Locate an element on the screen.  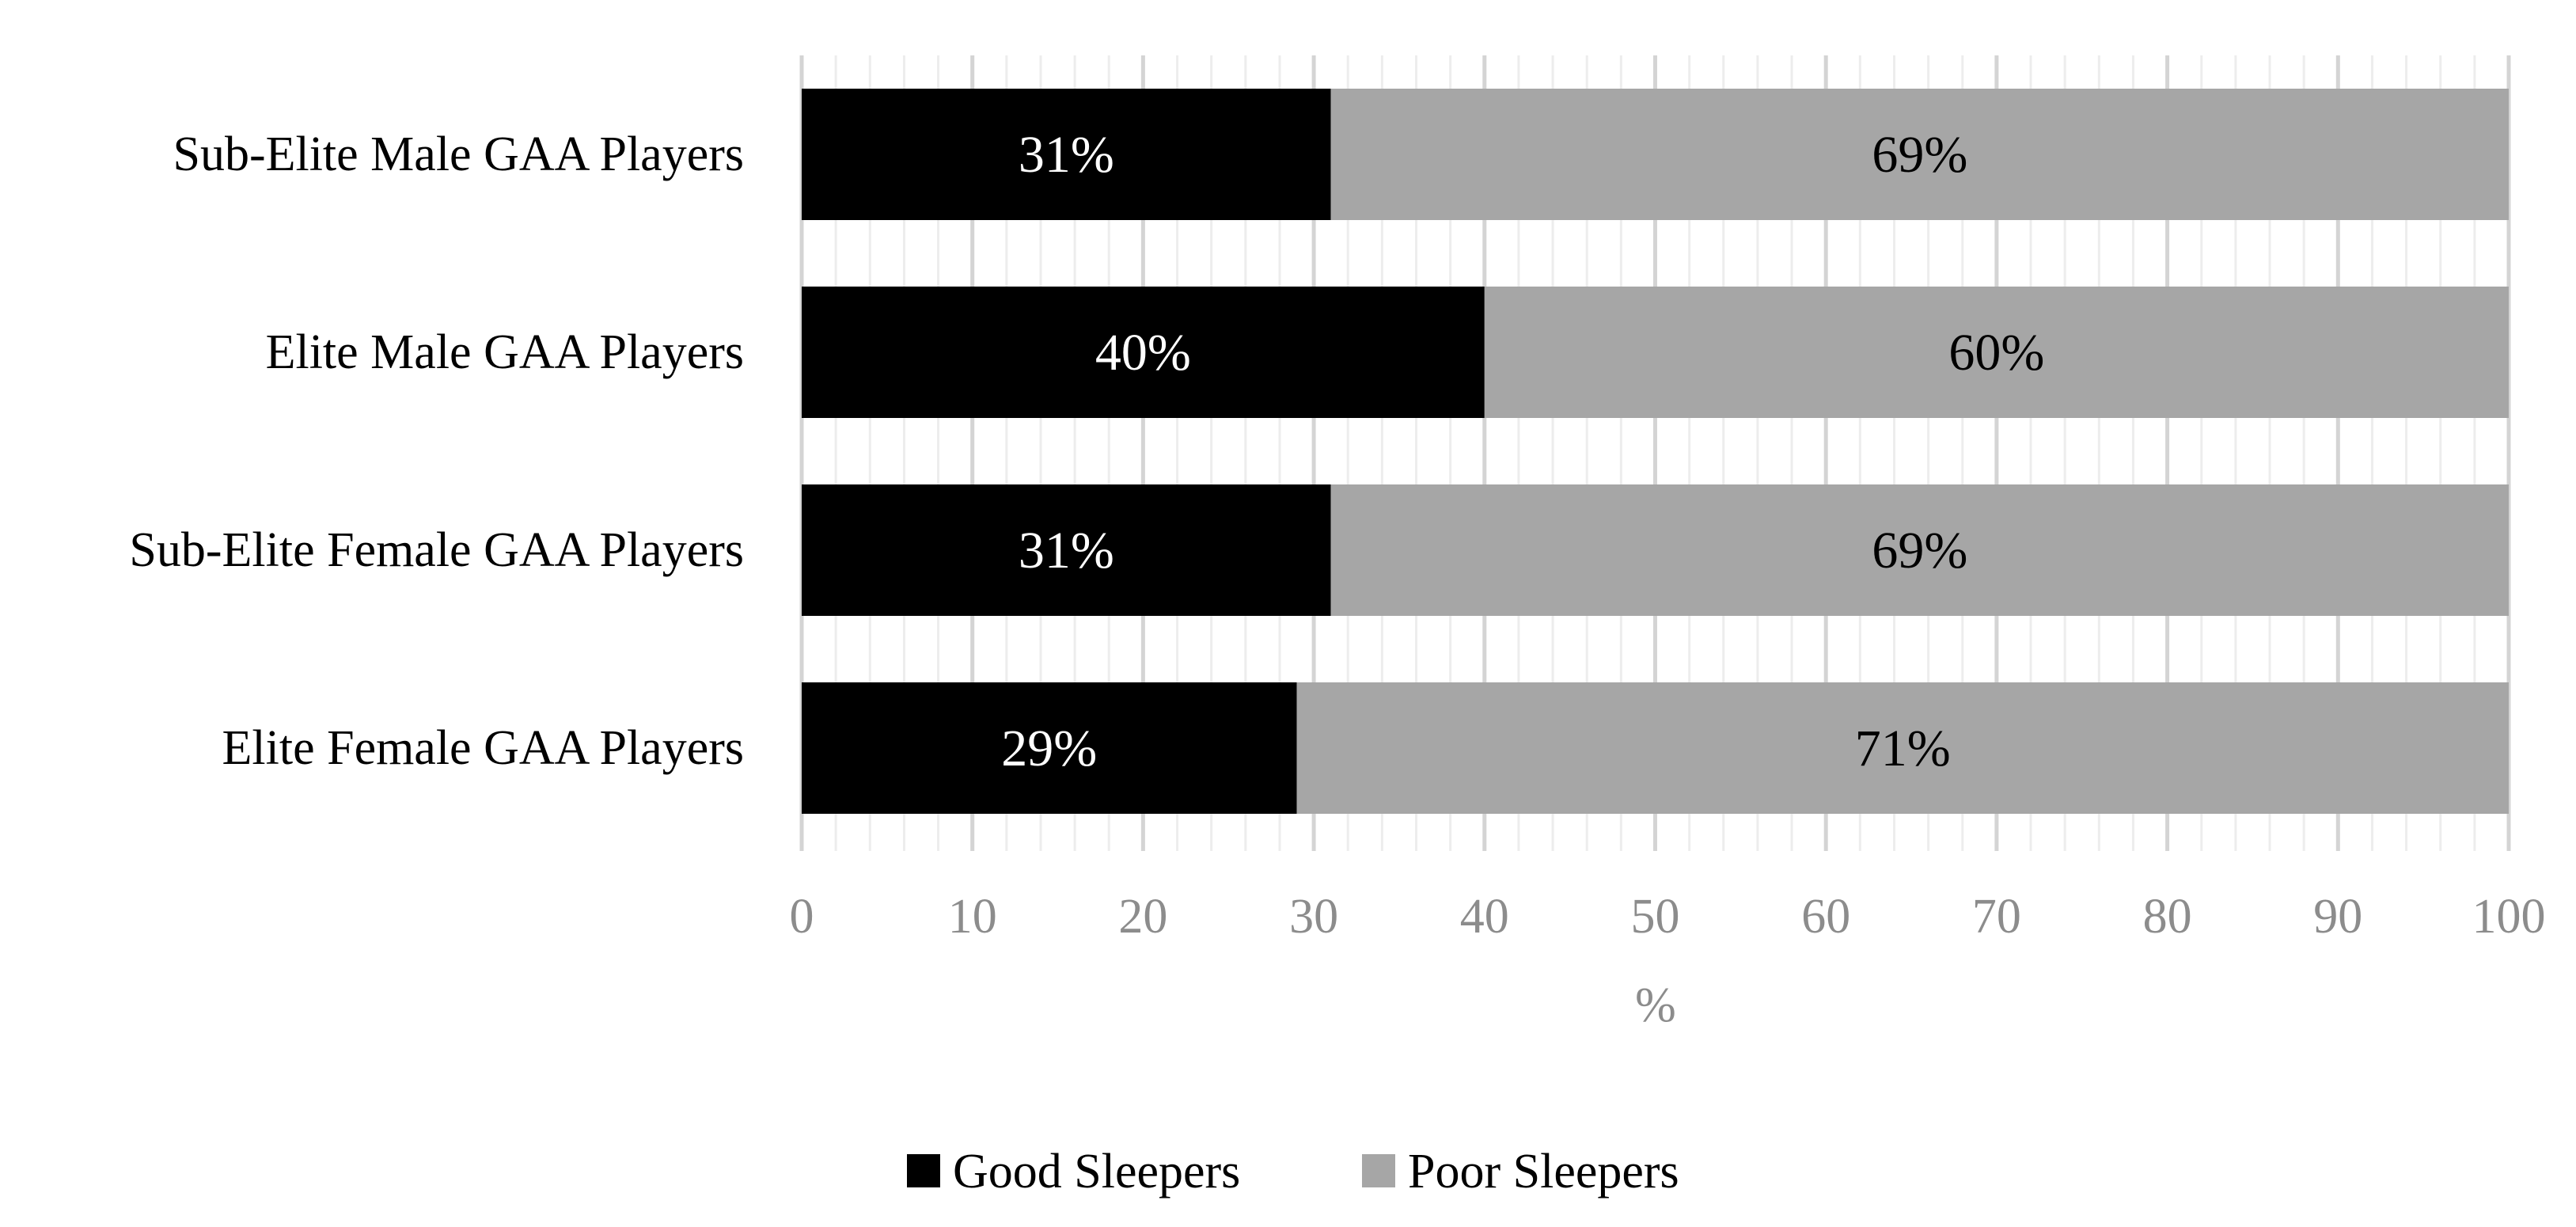
x-tick-label: 80 is located at coordinates (2167, 917).